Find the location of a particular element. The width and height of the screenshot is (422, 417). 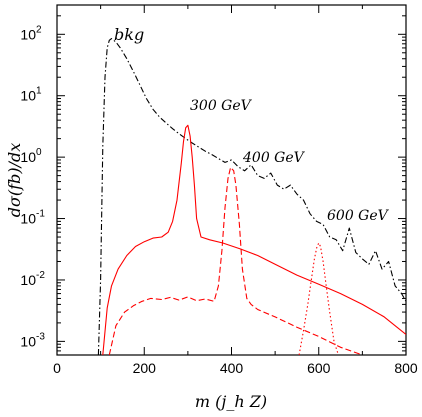

x-tick-labels: 0 200 400 600 800 is located at coordinates (235, 368).